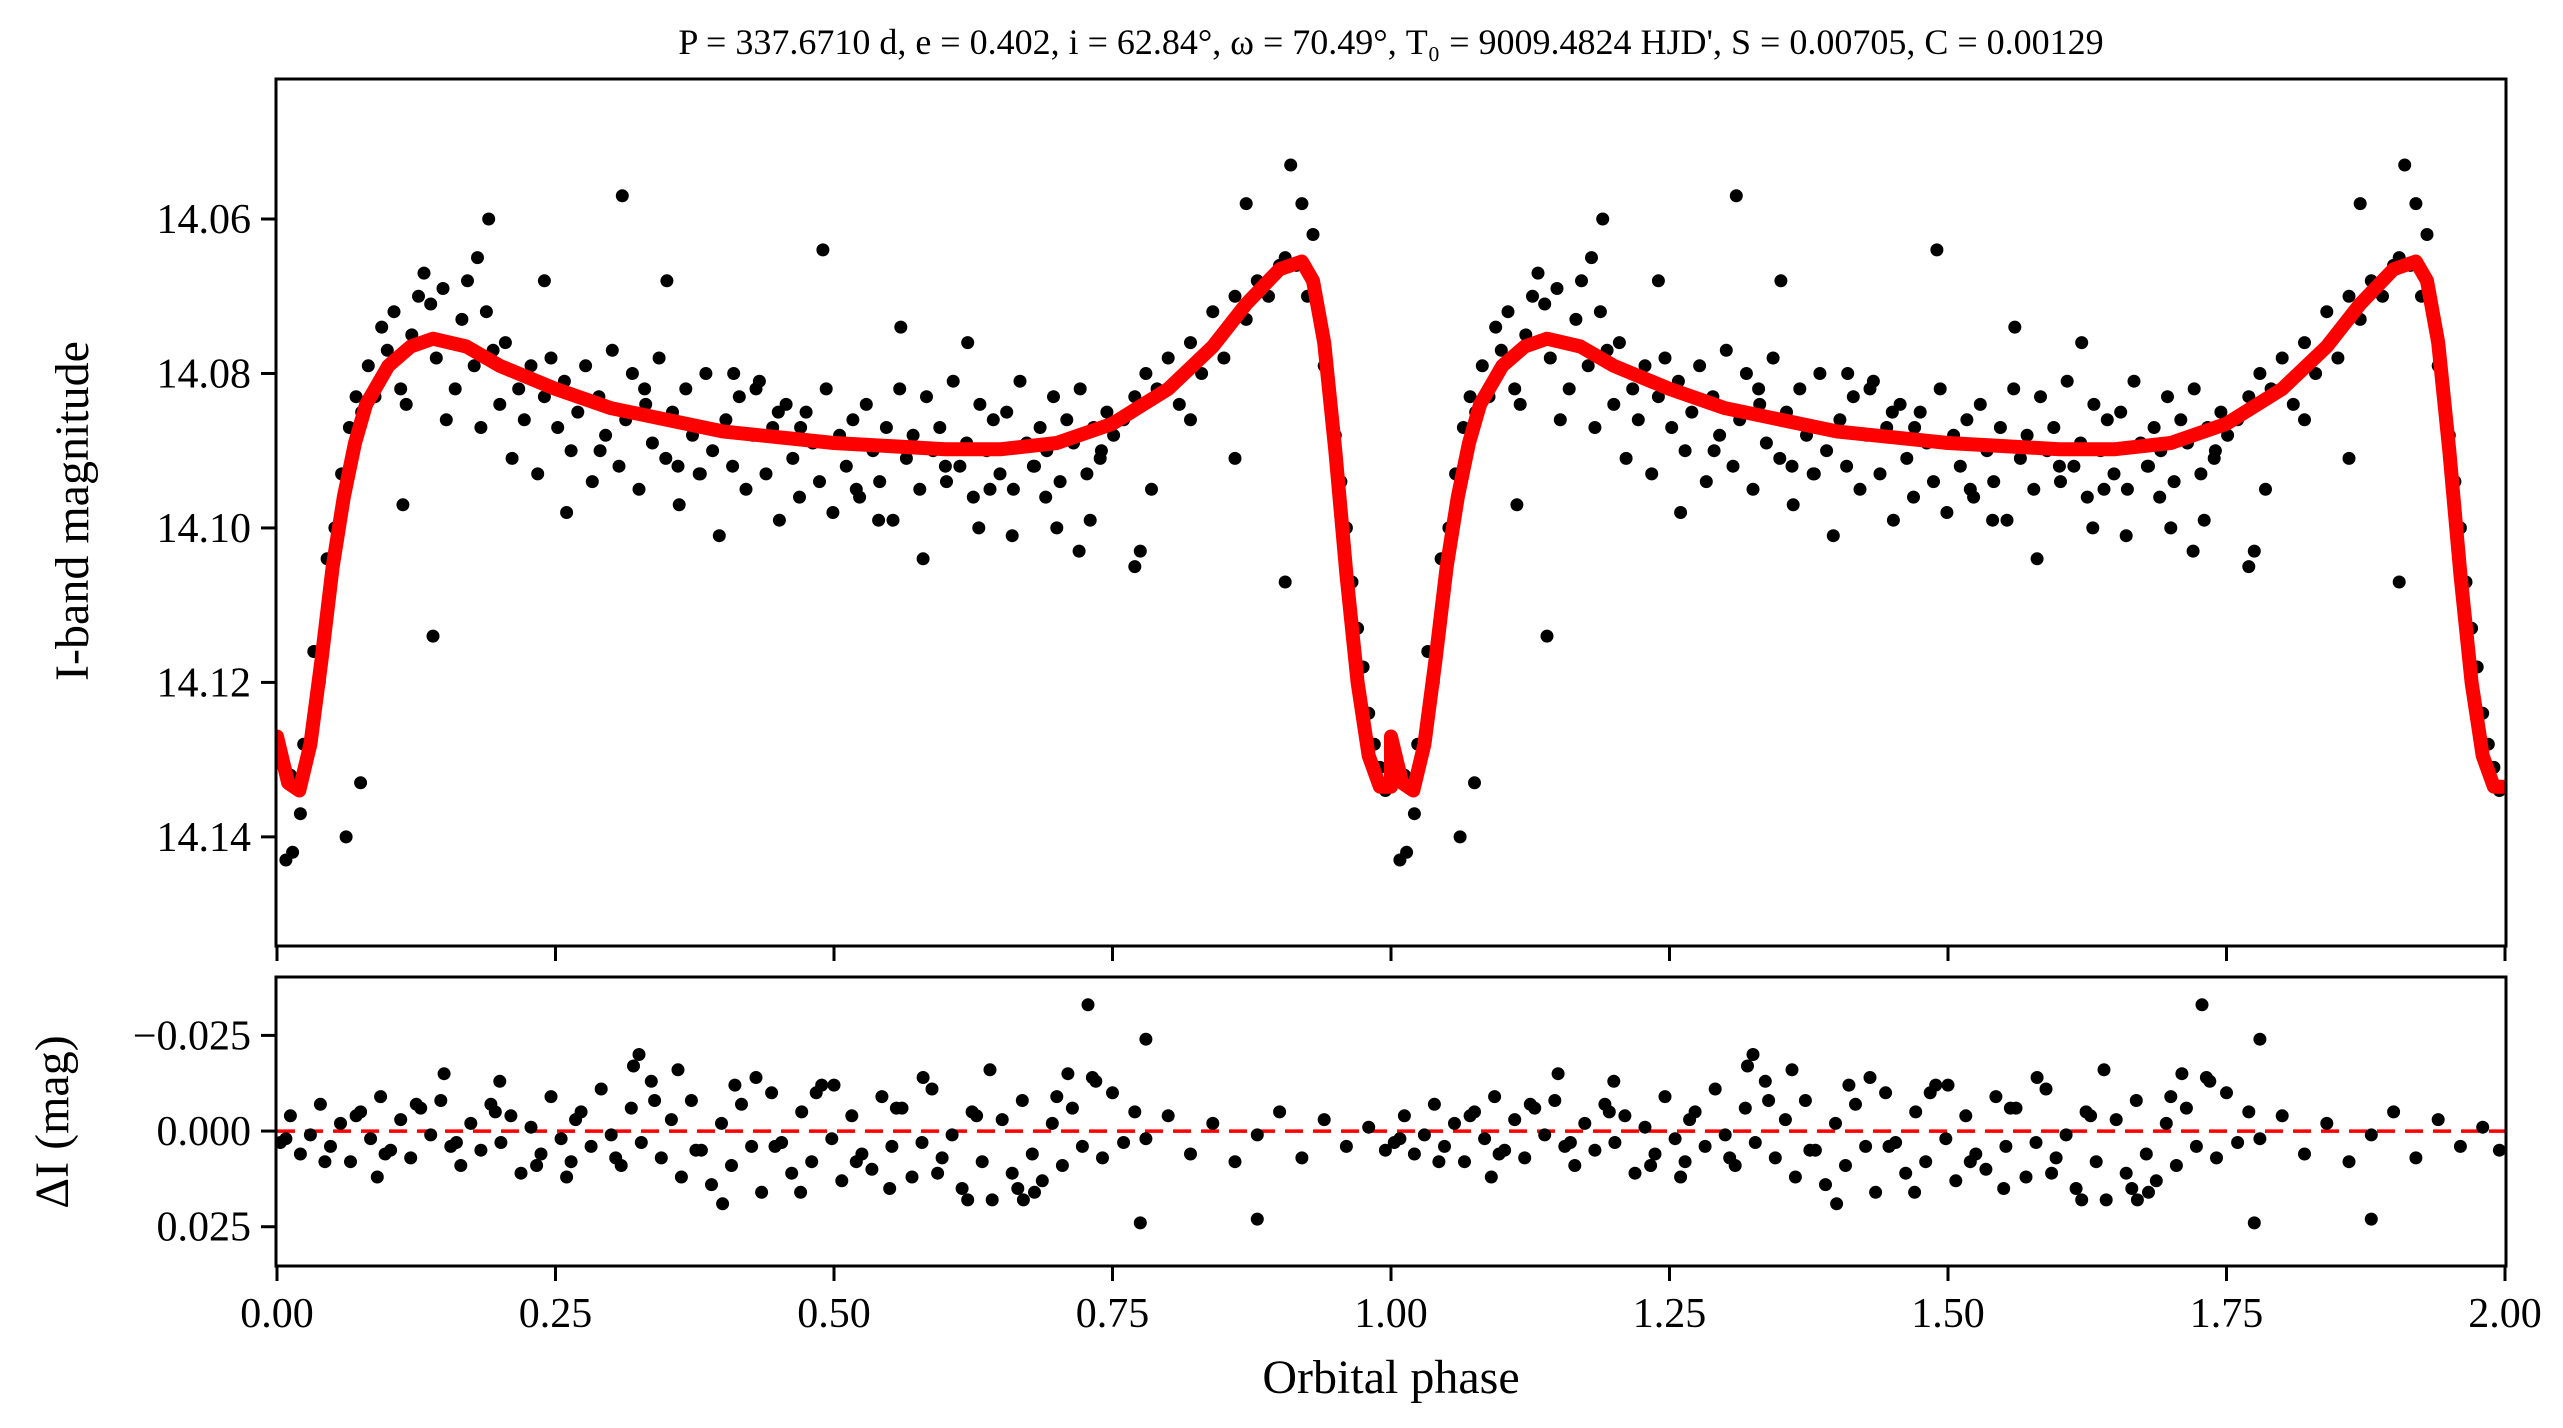 This screenshot has width=2563, height=1428. What do you see at coordinates (204, 1228) in the screenshot?
I see `y-tick-label: 0.025` at bounding box center [204, 1228].